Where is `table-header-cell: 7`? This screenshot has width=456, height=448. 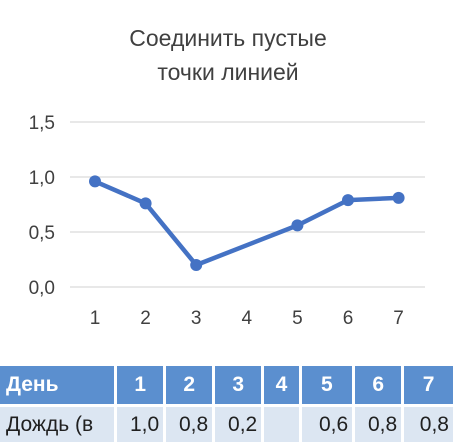
table-header-cell: 7 is located at coordinates (428, 385).